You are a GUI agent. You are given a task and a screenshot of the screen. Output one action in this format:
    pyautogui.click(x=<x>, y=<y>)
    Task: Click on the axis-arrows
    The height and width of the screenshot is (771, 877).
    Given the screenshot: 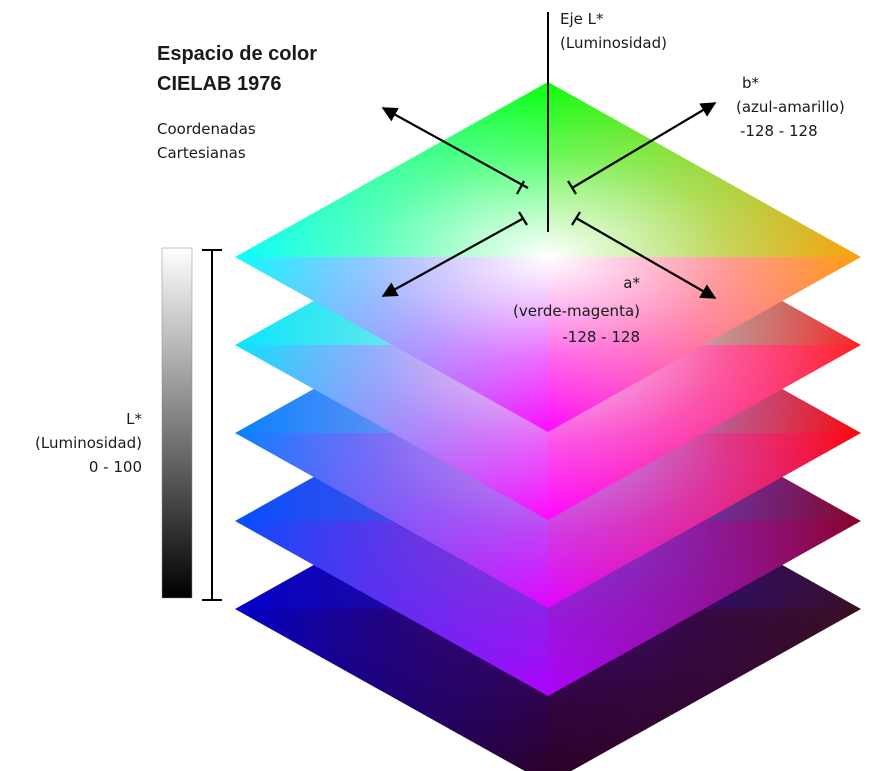 What is the action you would take?
    pyautogui.click(x=549, y=200)
    